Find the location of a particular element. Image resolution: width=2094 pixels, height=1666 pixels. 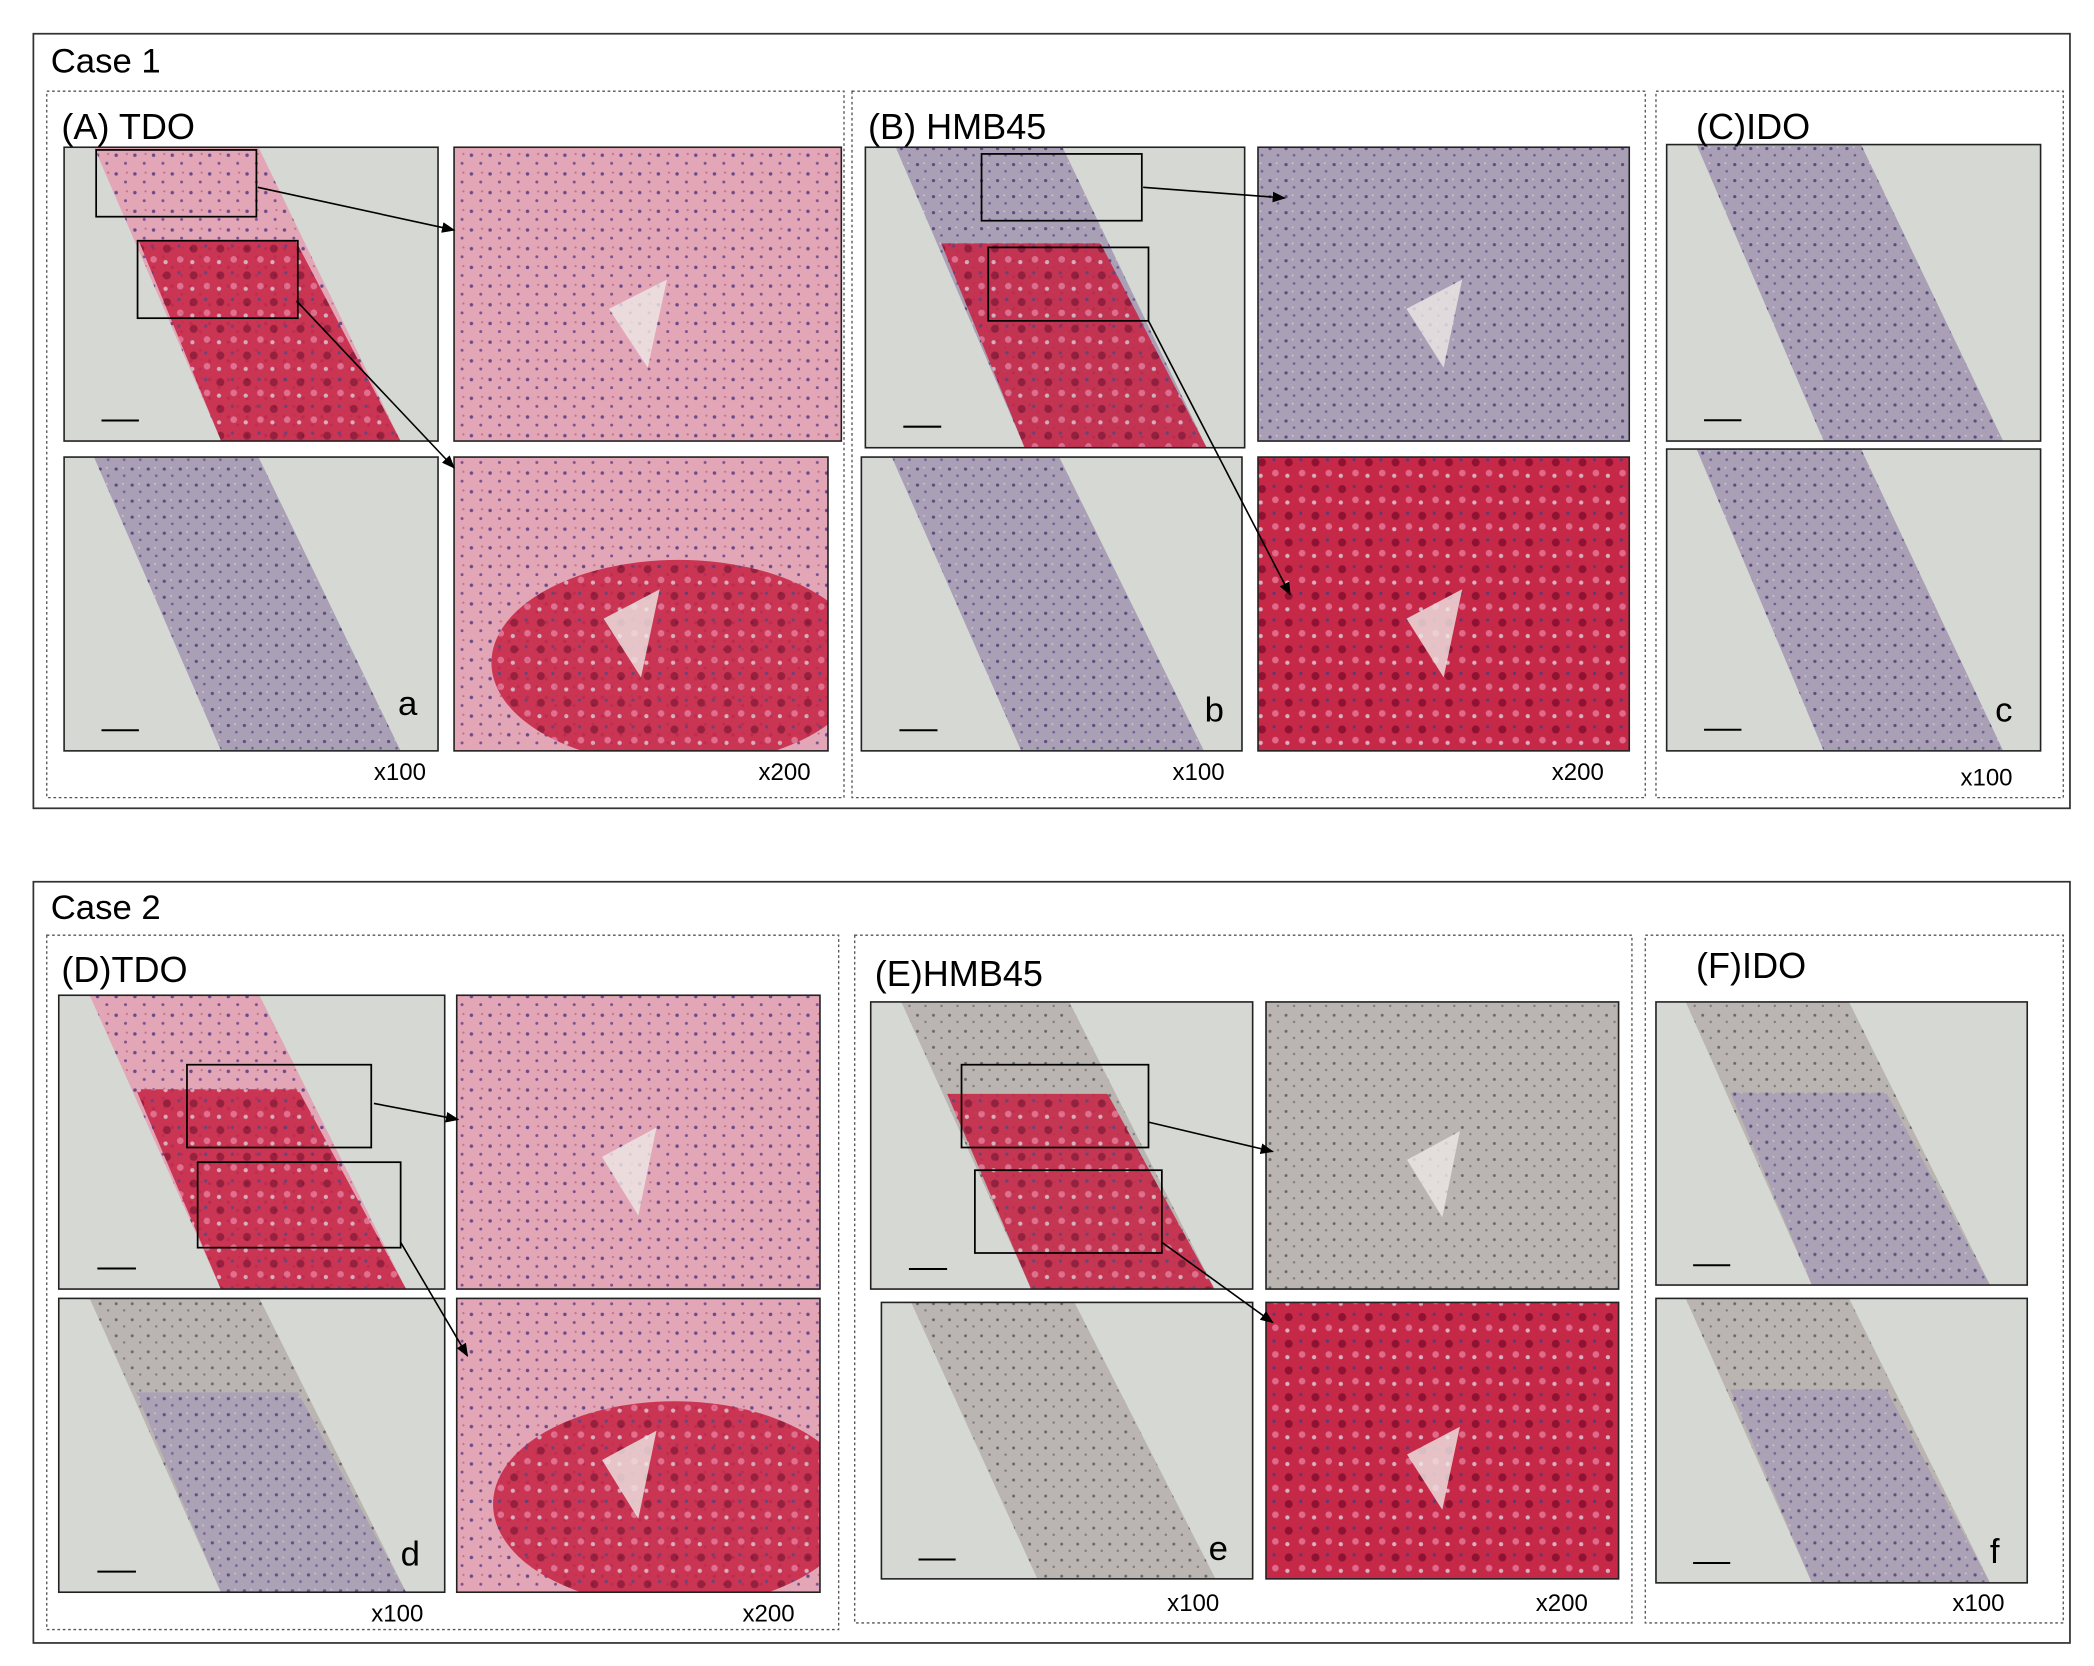

panel-title: (A) TDO is located at coordinates (128, 126).